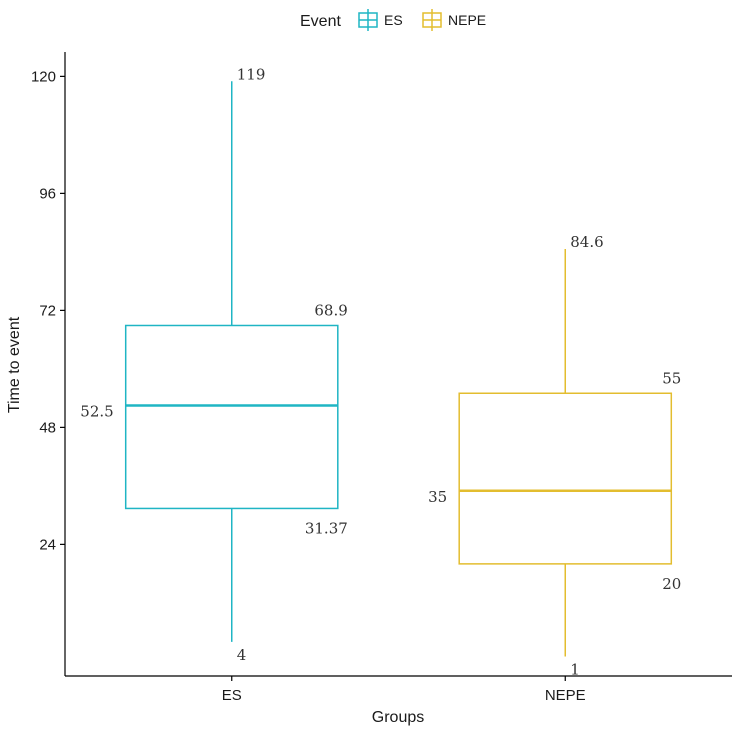 Image resolution: width=738 pixels, height=734 pixels. What do you see at coordinates (326, 528) in the screenshot?
I see `data-label-es-q1: 31.37` at bounding box center [326, 528].